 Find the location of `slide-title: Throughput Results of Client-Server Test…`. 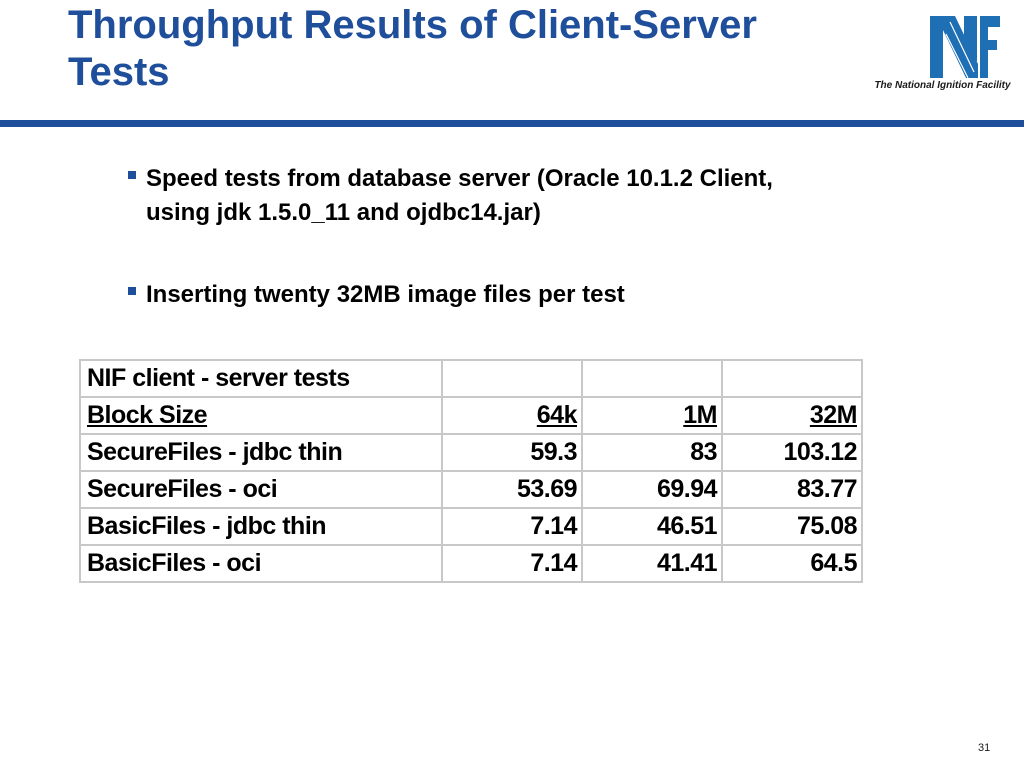

slide-title: Throughput Results of Client-Server Test… is located at coordinates (412, 48).